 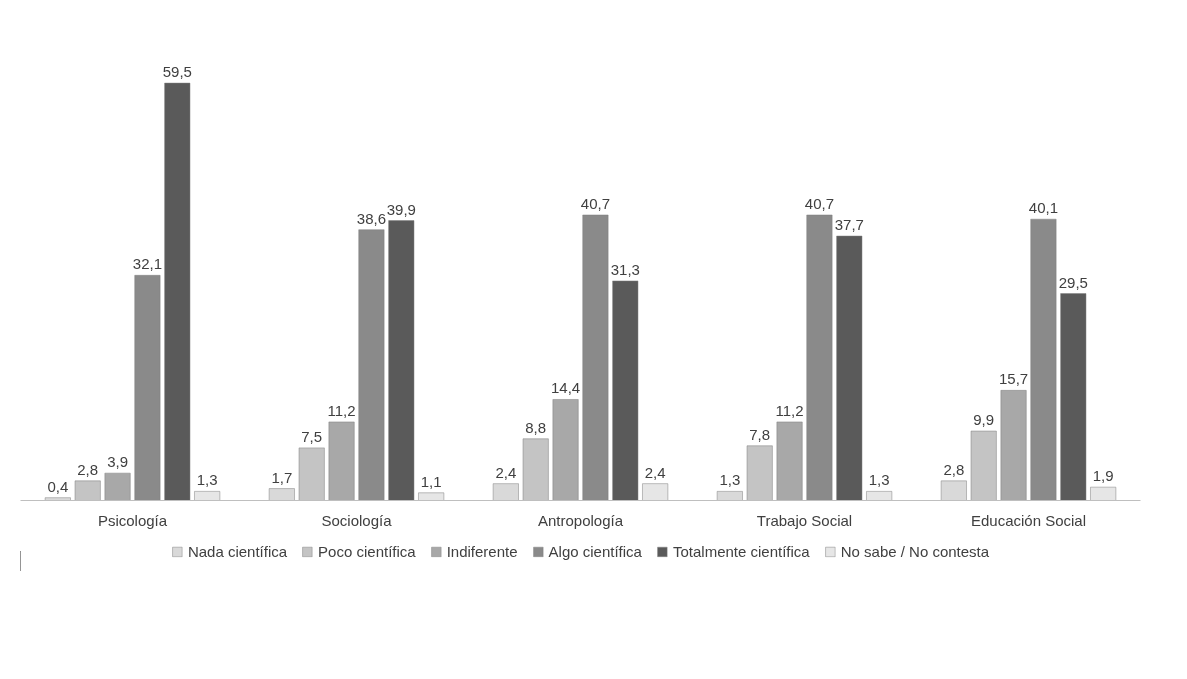 I want to click on data-label: 14,4, so click(x=565, y=388).